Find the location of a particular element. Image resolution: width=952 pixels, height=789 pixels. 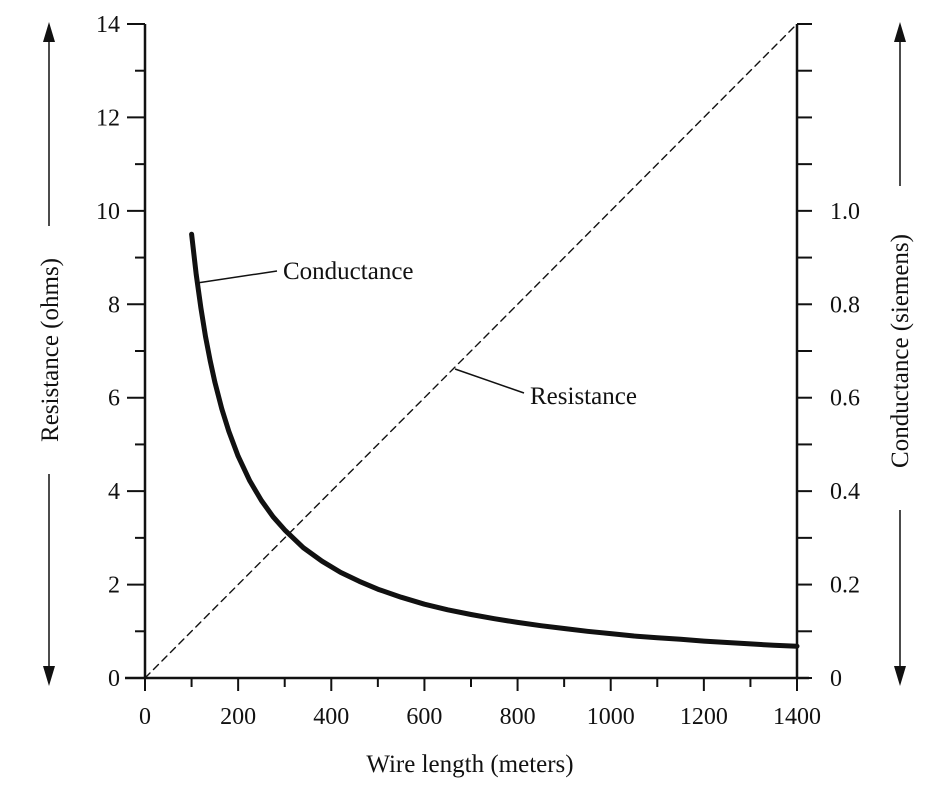

y-left-tick-label: 0 is located at coordinates (114, 679).